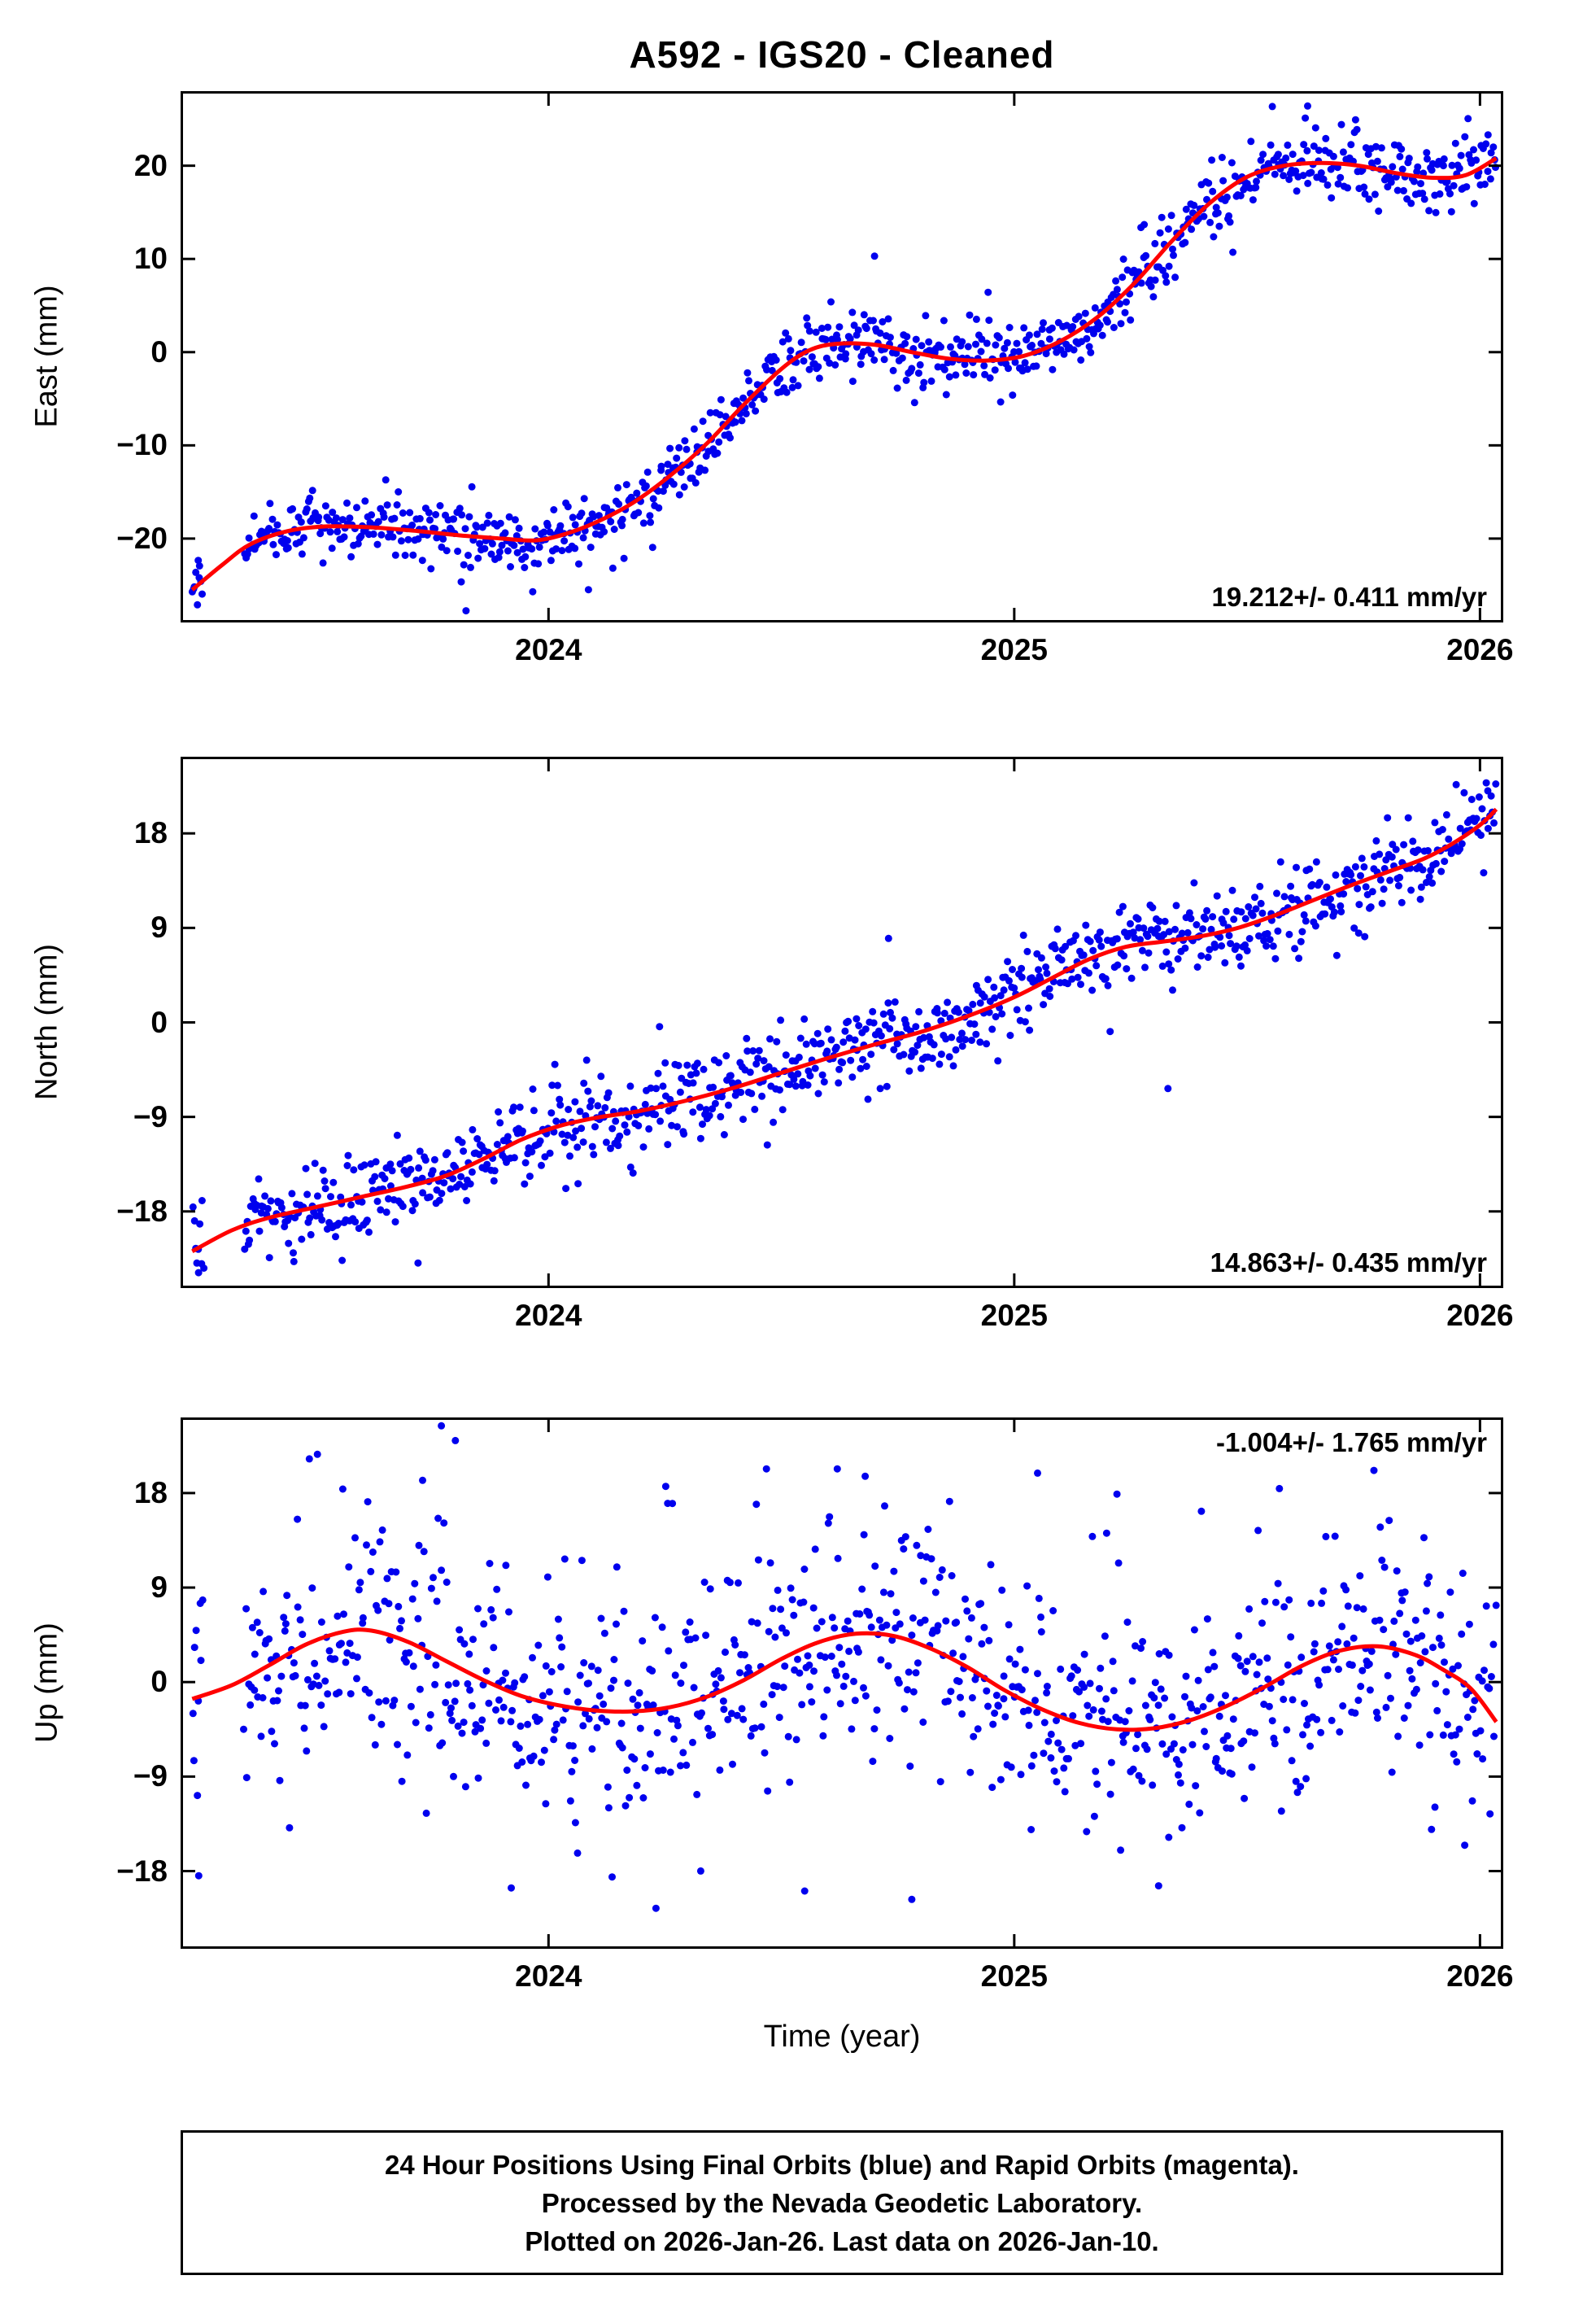 This screenshot has height=2306, width=1596. I want to click on north-axis-label: North (mm), so click(46, 1022).